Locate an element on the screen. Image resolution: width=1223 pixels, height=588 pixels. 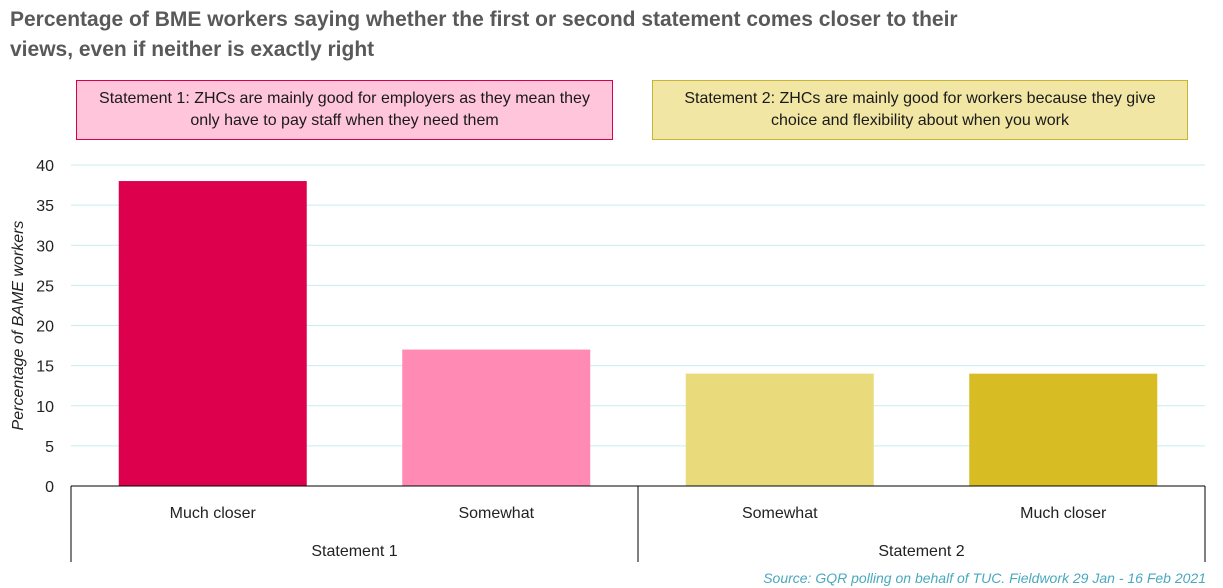
group-label: Statement 2 is located at coordinates (921, 551).